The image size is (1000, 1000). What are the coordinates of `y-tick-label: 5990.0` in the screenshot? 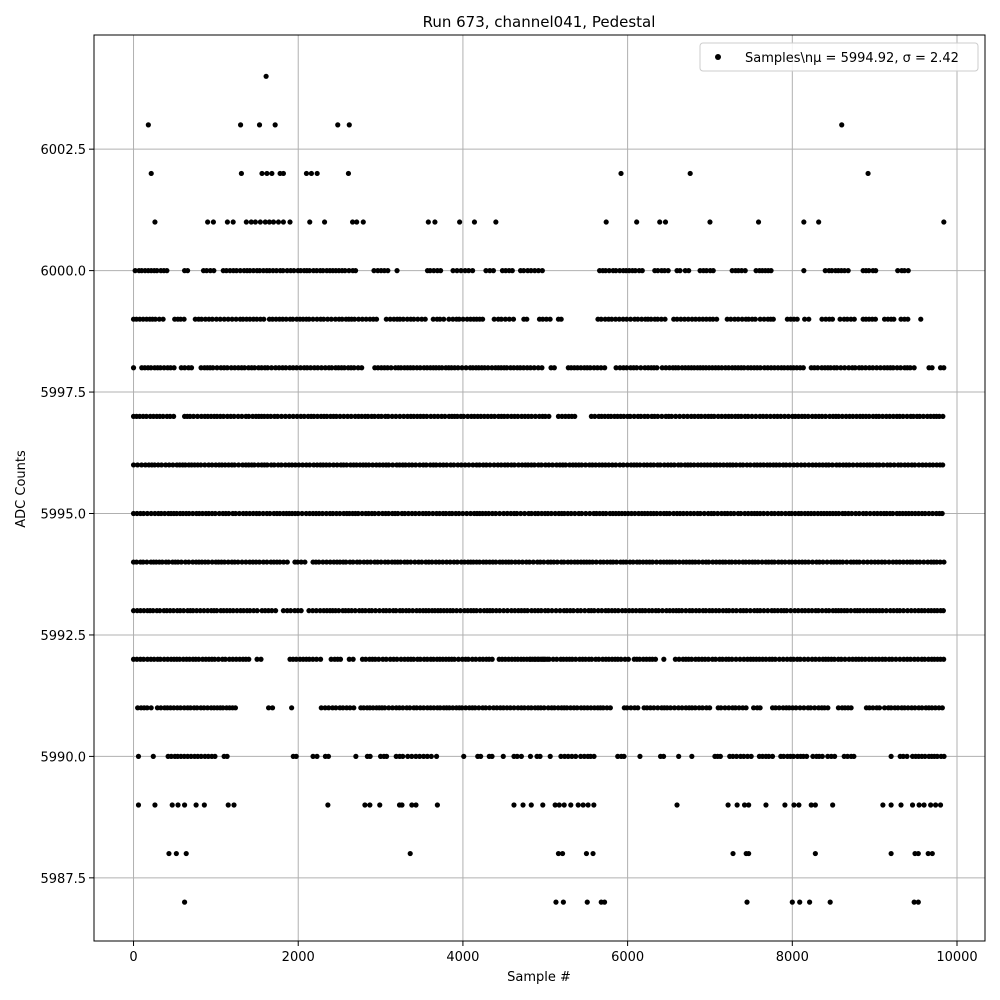 It's located at (64, 757).